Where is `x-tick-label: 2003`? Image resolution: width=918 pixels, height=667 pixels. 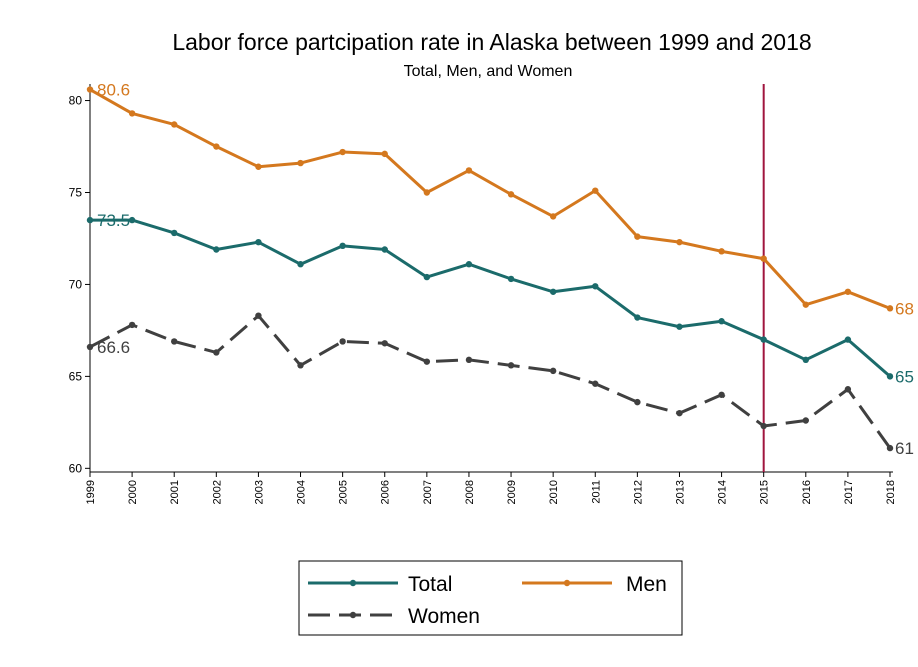
x-tick-label: 2003 is located at coordinates (259, 492).